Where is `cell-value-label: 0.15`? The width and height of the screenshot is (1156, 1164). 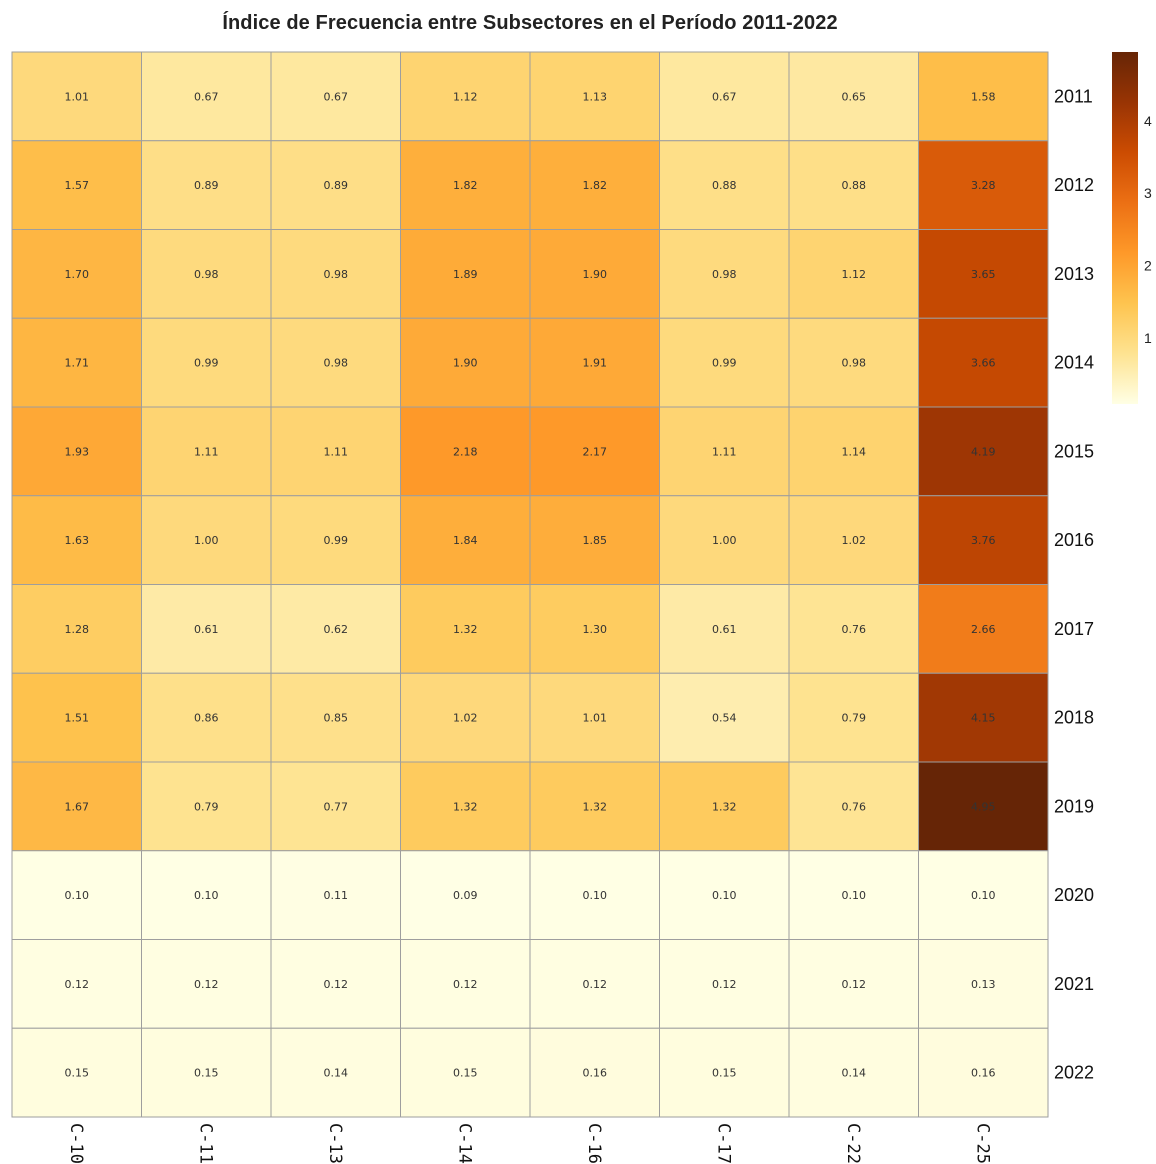
cell-value-label: 0.15 is located at coordinates (77, 1073).